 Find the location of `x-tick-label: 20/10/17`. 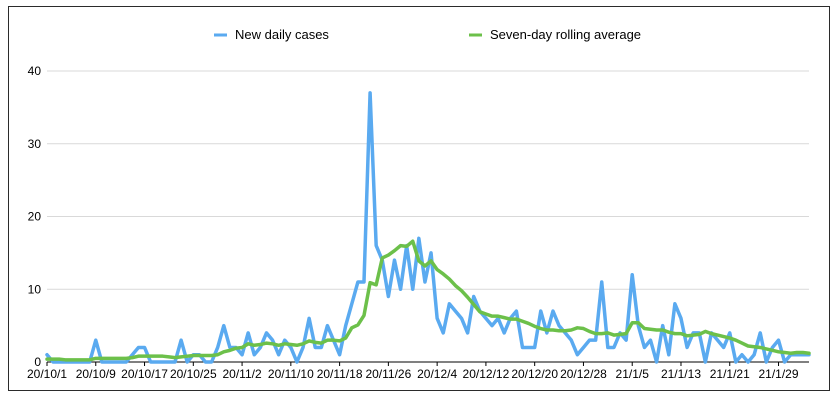

x-tick-label: 20/10/17 is located at coordinates (144, 374).